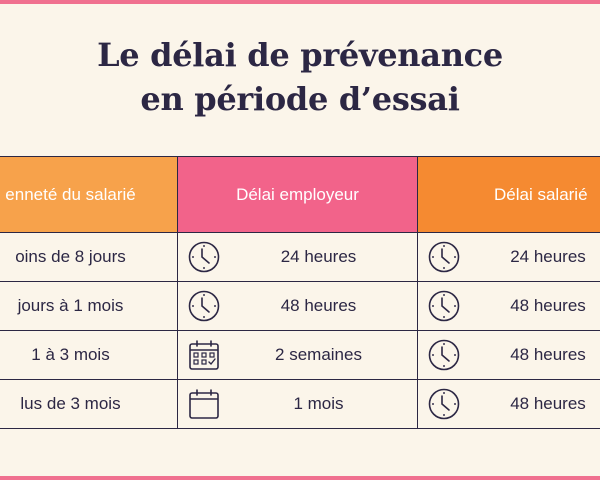 This screenshot has width=600, height=480. What do you see at coordinates (300, 2) in the screenshot?
I see `top-border` at bounding box center [300, 2].